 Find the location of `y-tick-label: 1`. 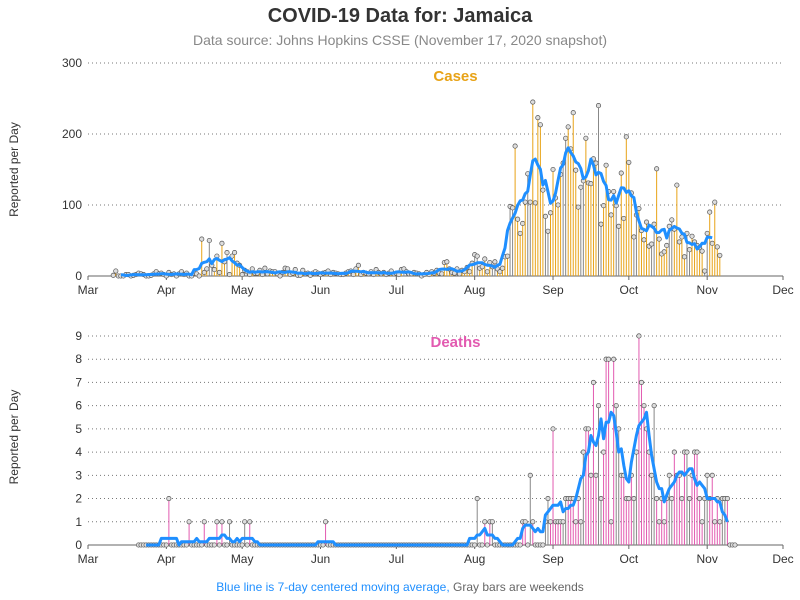

y-tick-label: 1 is located at coordinates (78, 522).